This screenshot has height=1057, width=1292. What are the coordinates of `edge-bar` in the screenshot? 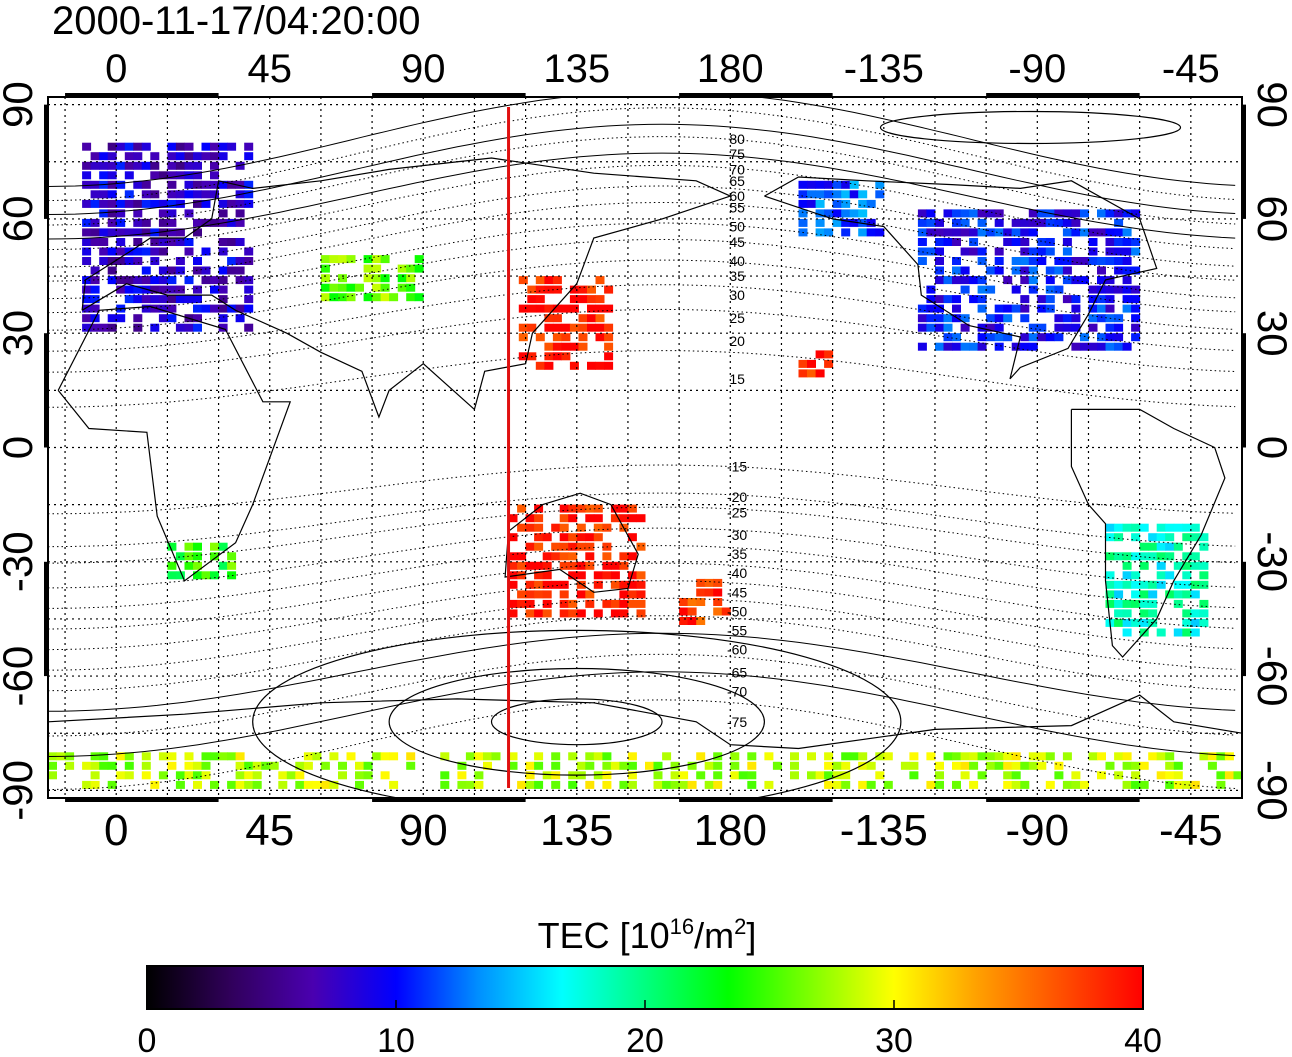 It's located at (142, 95).